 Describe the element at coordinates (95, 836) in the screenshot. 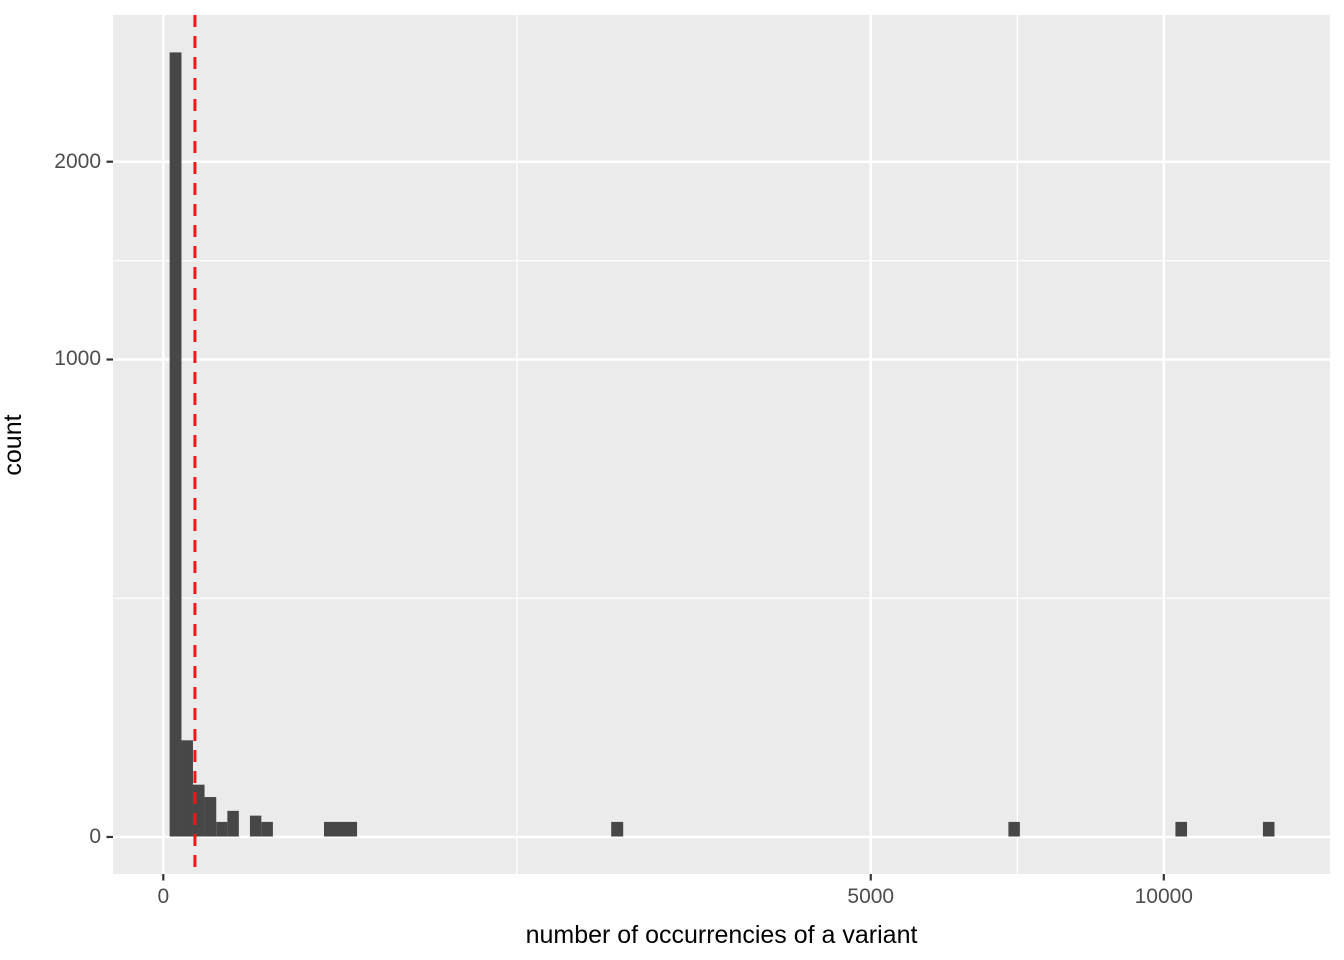

I see `y-tick-label-0: 0` at that location.